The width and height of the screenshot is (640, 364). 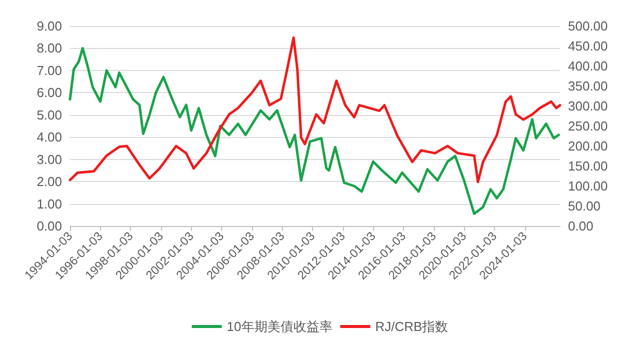 I want to click on y-tick-label: 7.00, so click(x=49, y=70).